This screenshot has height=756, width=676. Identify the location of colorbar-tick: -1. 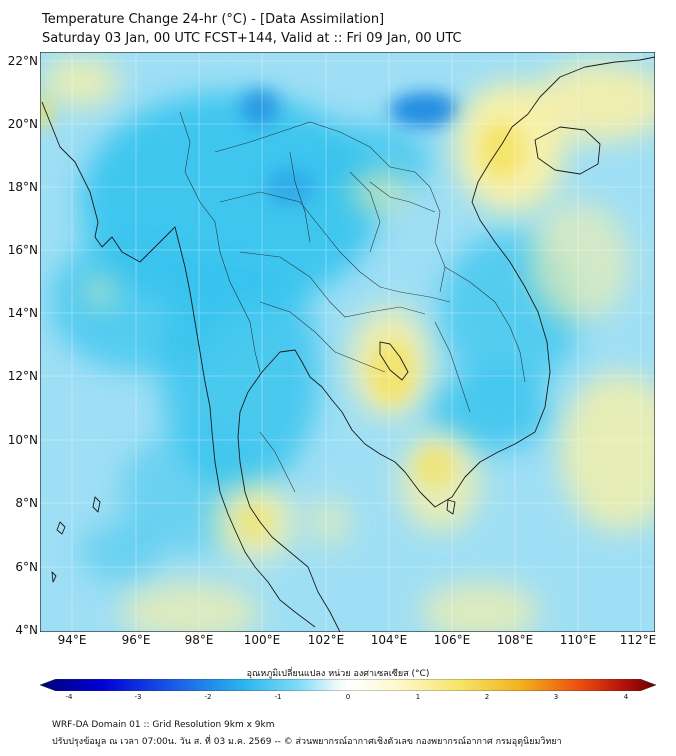
(278, 697).